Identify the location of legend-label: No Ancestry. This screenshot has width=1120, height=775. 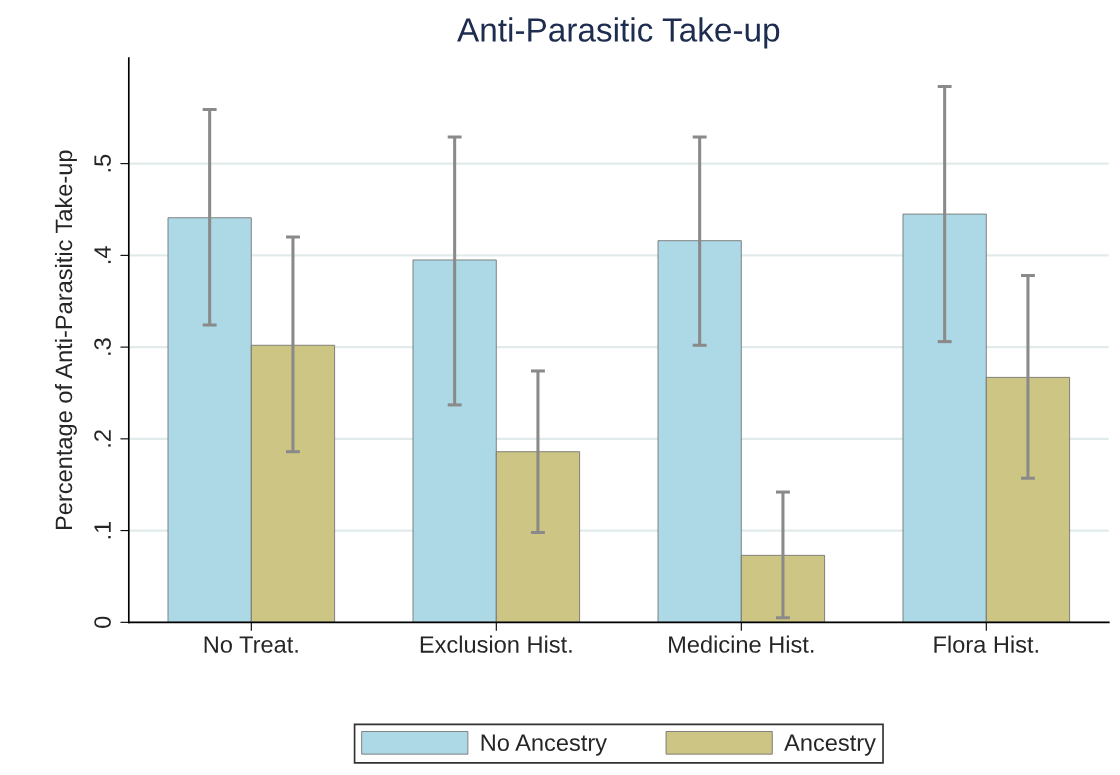
(544, 745).